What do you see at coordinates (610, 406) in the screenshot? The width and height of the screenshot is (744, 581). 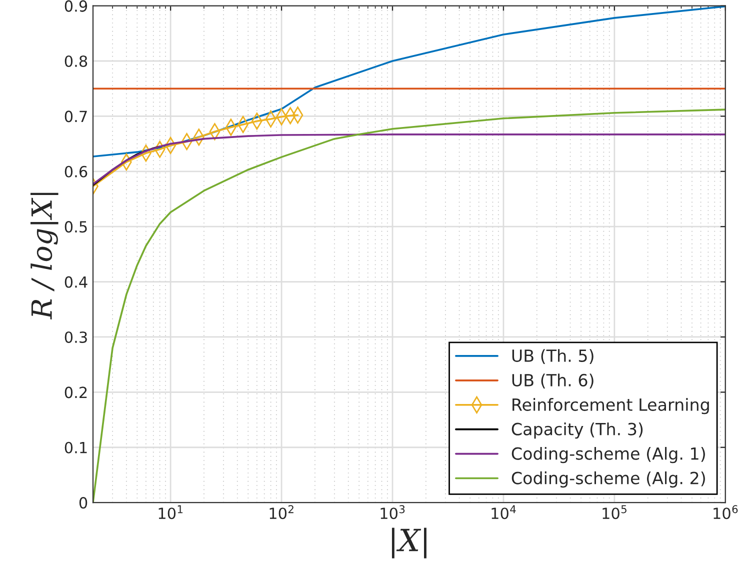 I see `legend-label: Reinforcement Learning` at bounding box center [610, 406].